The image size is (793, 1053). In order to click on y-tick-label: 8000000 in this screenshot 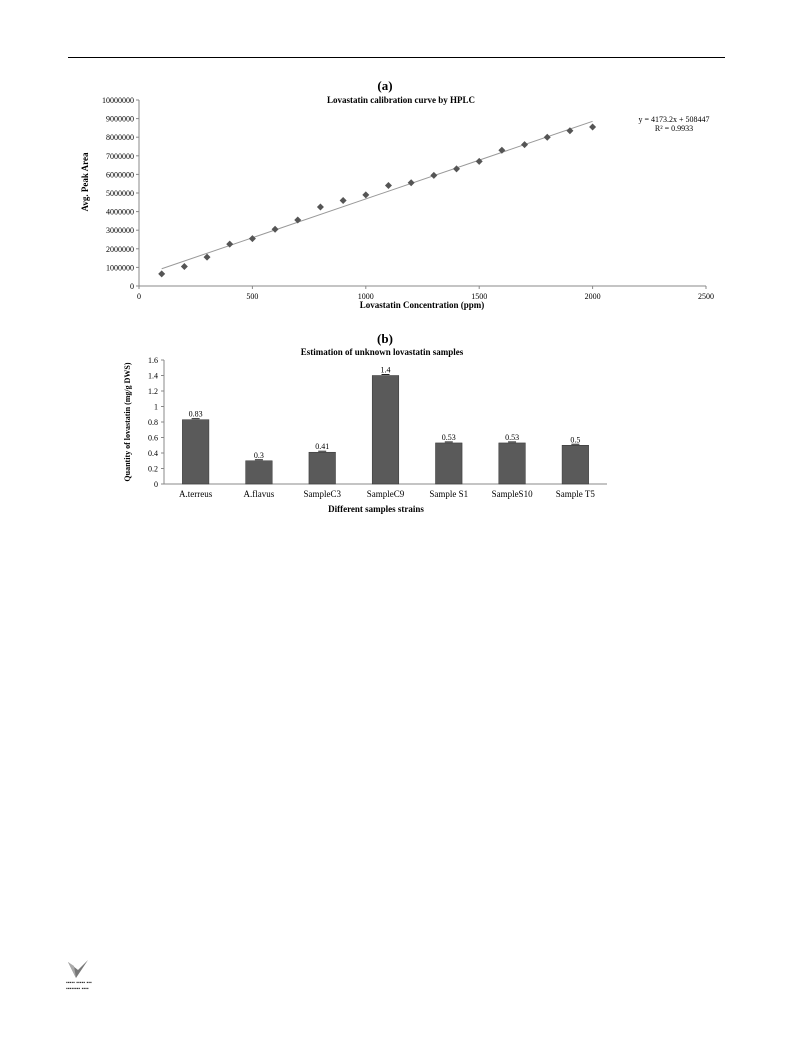, I will do `click(120, 137)`.